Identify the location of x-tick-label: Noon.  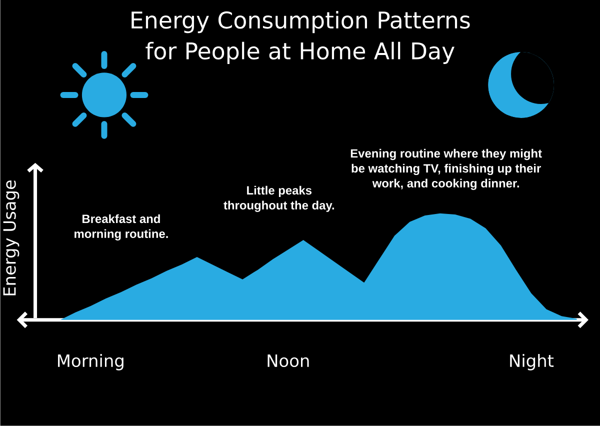
(288, 361).